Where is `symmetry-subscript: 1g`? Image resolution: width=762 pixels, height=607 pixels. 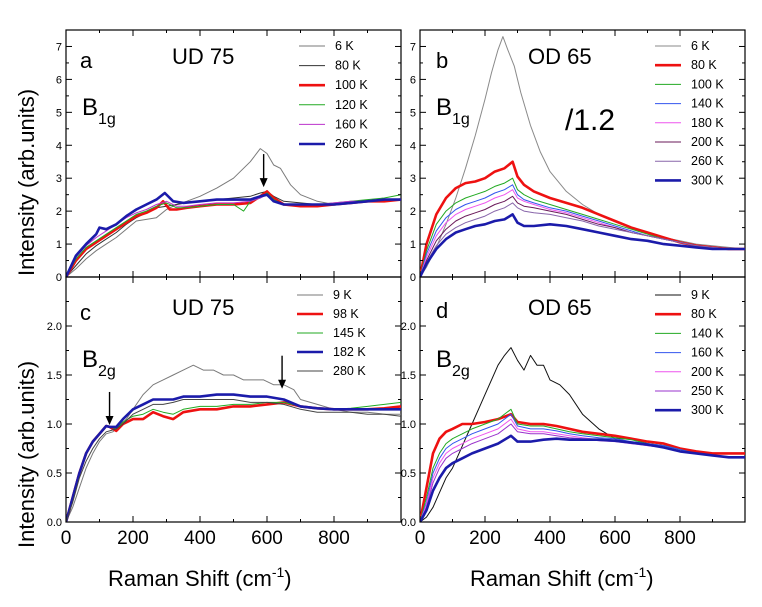 symmetry-subscript: 1g is located at coordinates (461, 119).